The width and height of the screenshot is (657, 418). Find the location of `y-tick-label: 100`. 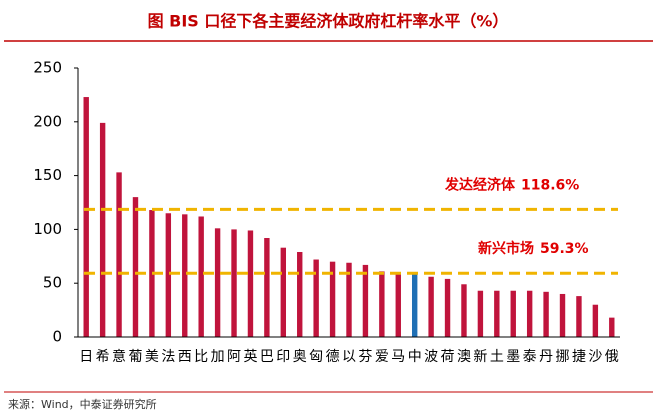

y-tick-label: 100 is located at coordinates (47, 229).